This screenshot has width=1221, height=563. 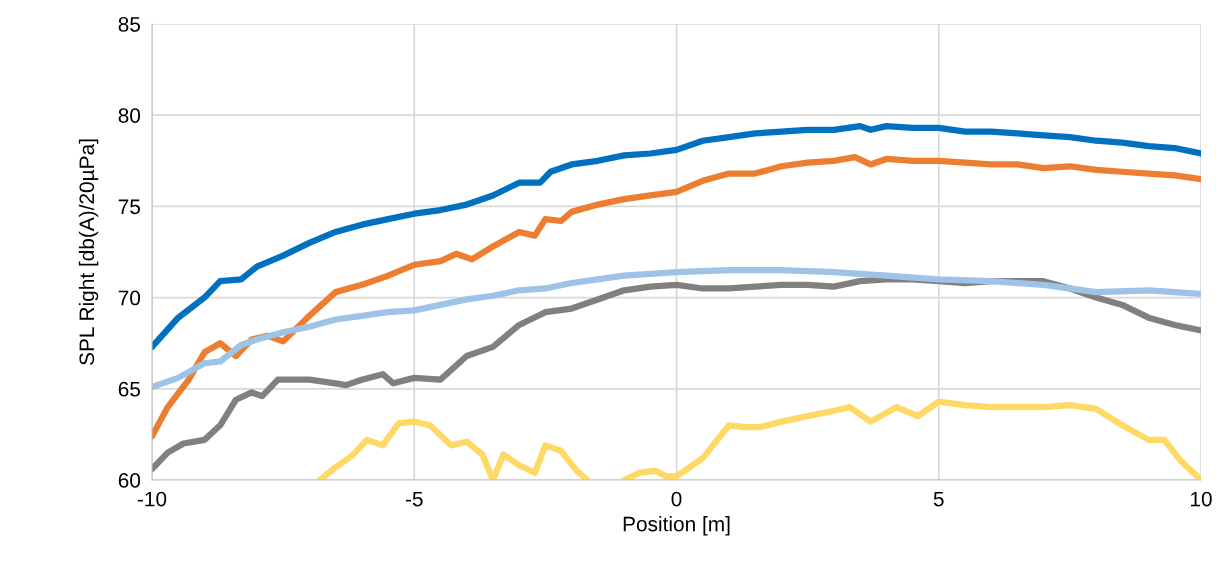 I want to click on x-tick-label: 10, so click(x=1201, y=499).